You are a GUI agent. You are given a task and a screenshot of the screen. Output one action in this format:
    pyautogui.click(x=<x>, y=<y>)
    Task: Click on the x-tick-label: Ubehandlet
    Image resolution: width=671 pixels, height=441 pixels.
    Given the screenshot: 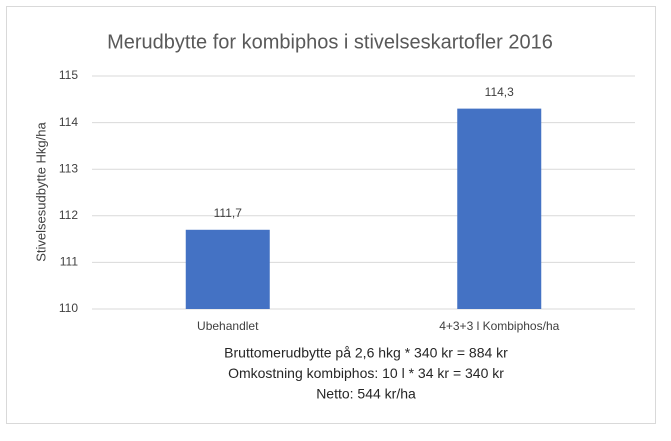 What is the action you would take?
    pyautogui.click(x=228, y=326)
    